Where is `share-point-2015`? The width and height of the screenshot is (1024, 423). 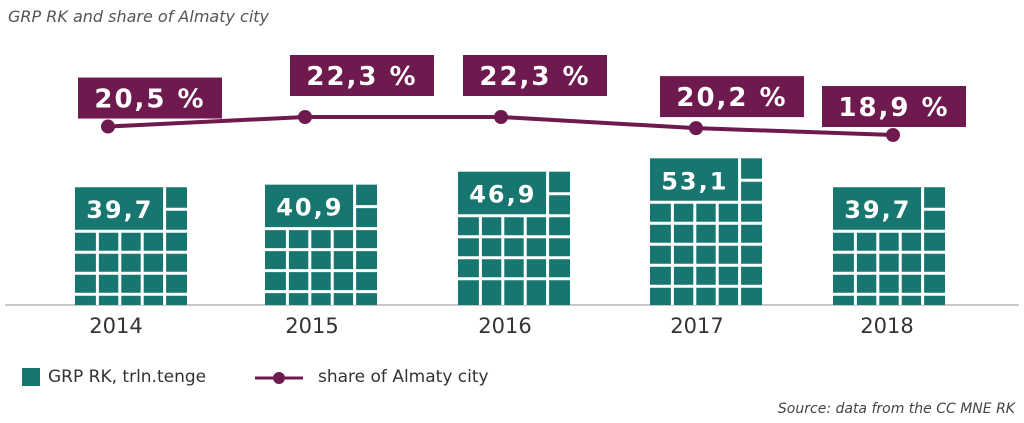 share-point-2015 is located at coordinates (305, 117).